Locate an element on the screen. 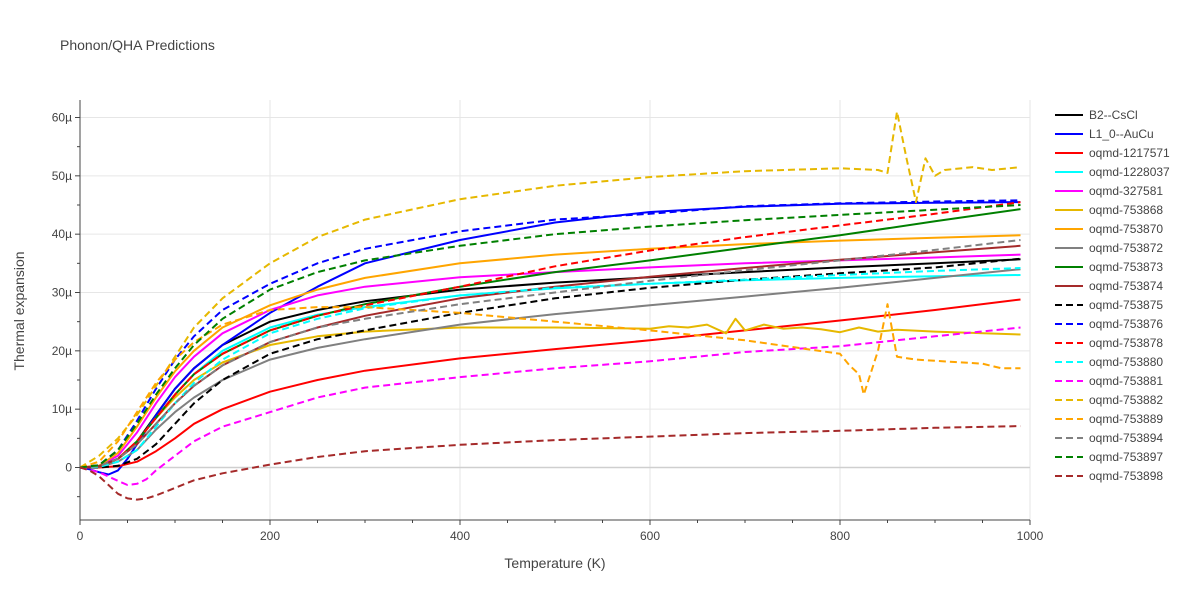 This screenshot has height=600, width=1200. legend-item: oqmd-753876 is located at coordinates (1109, 324).